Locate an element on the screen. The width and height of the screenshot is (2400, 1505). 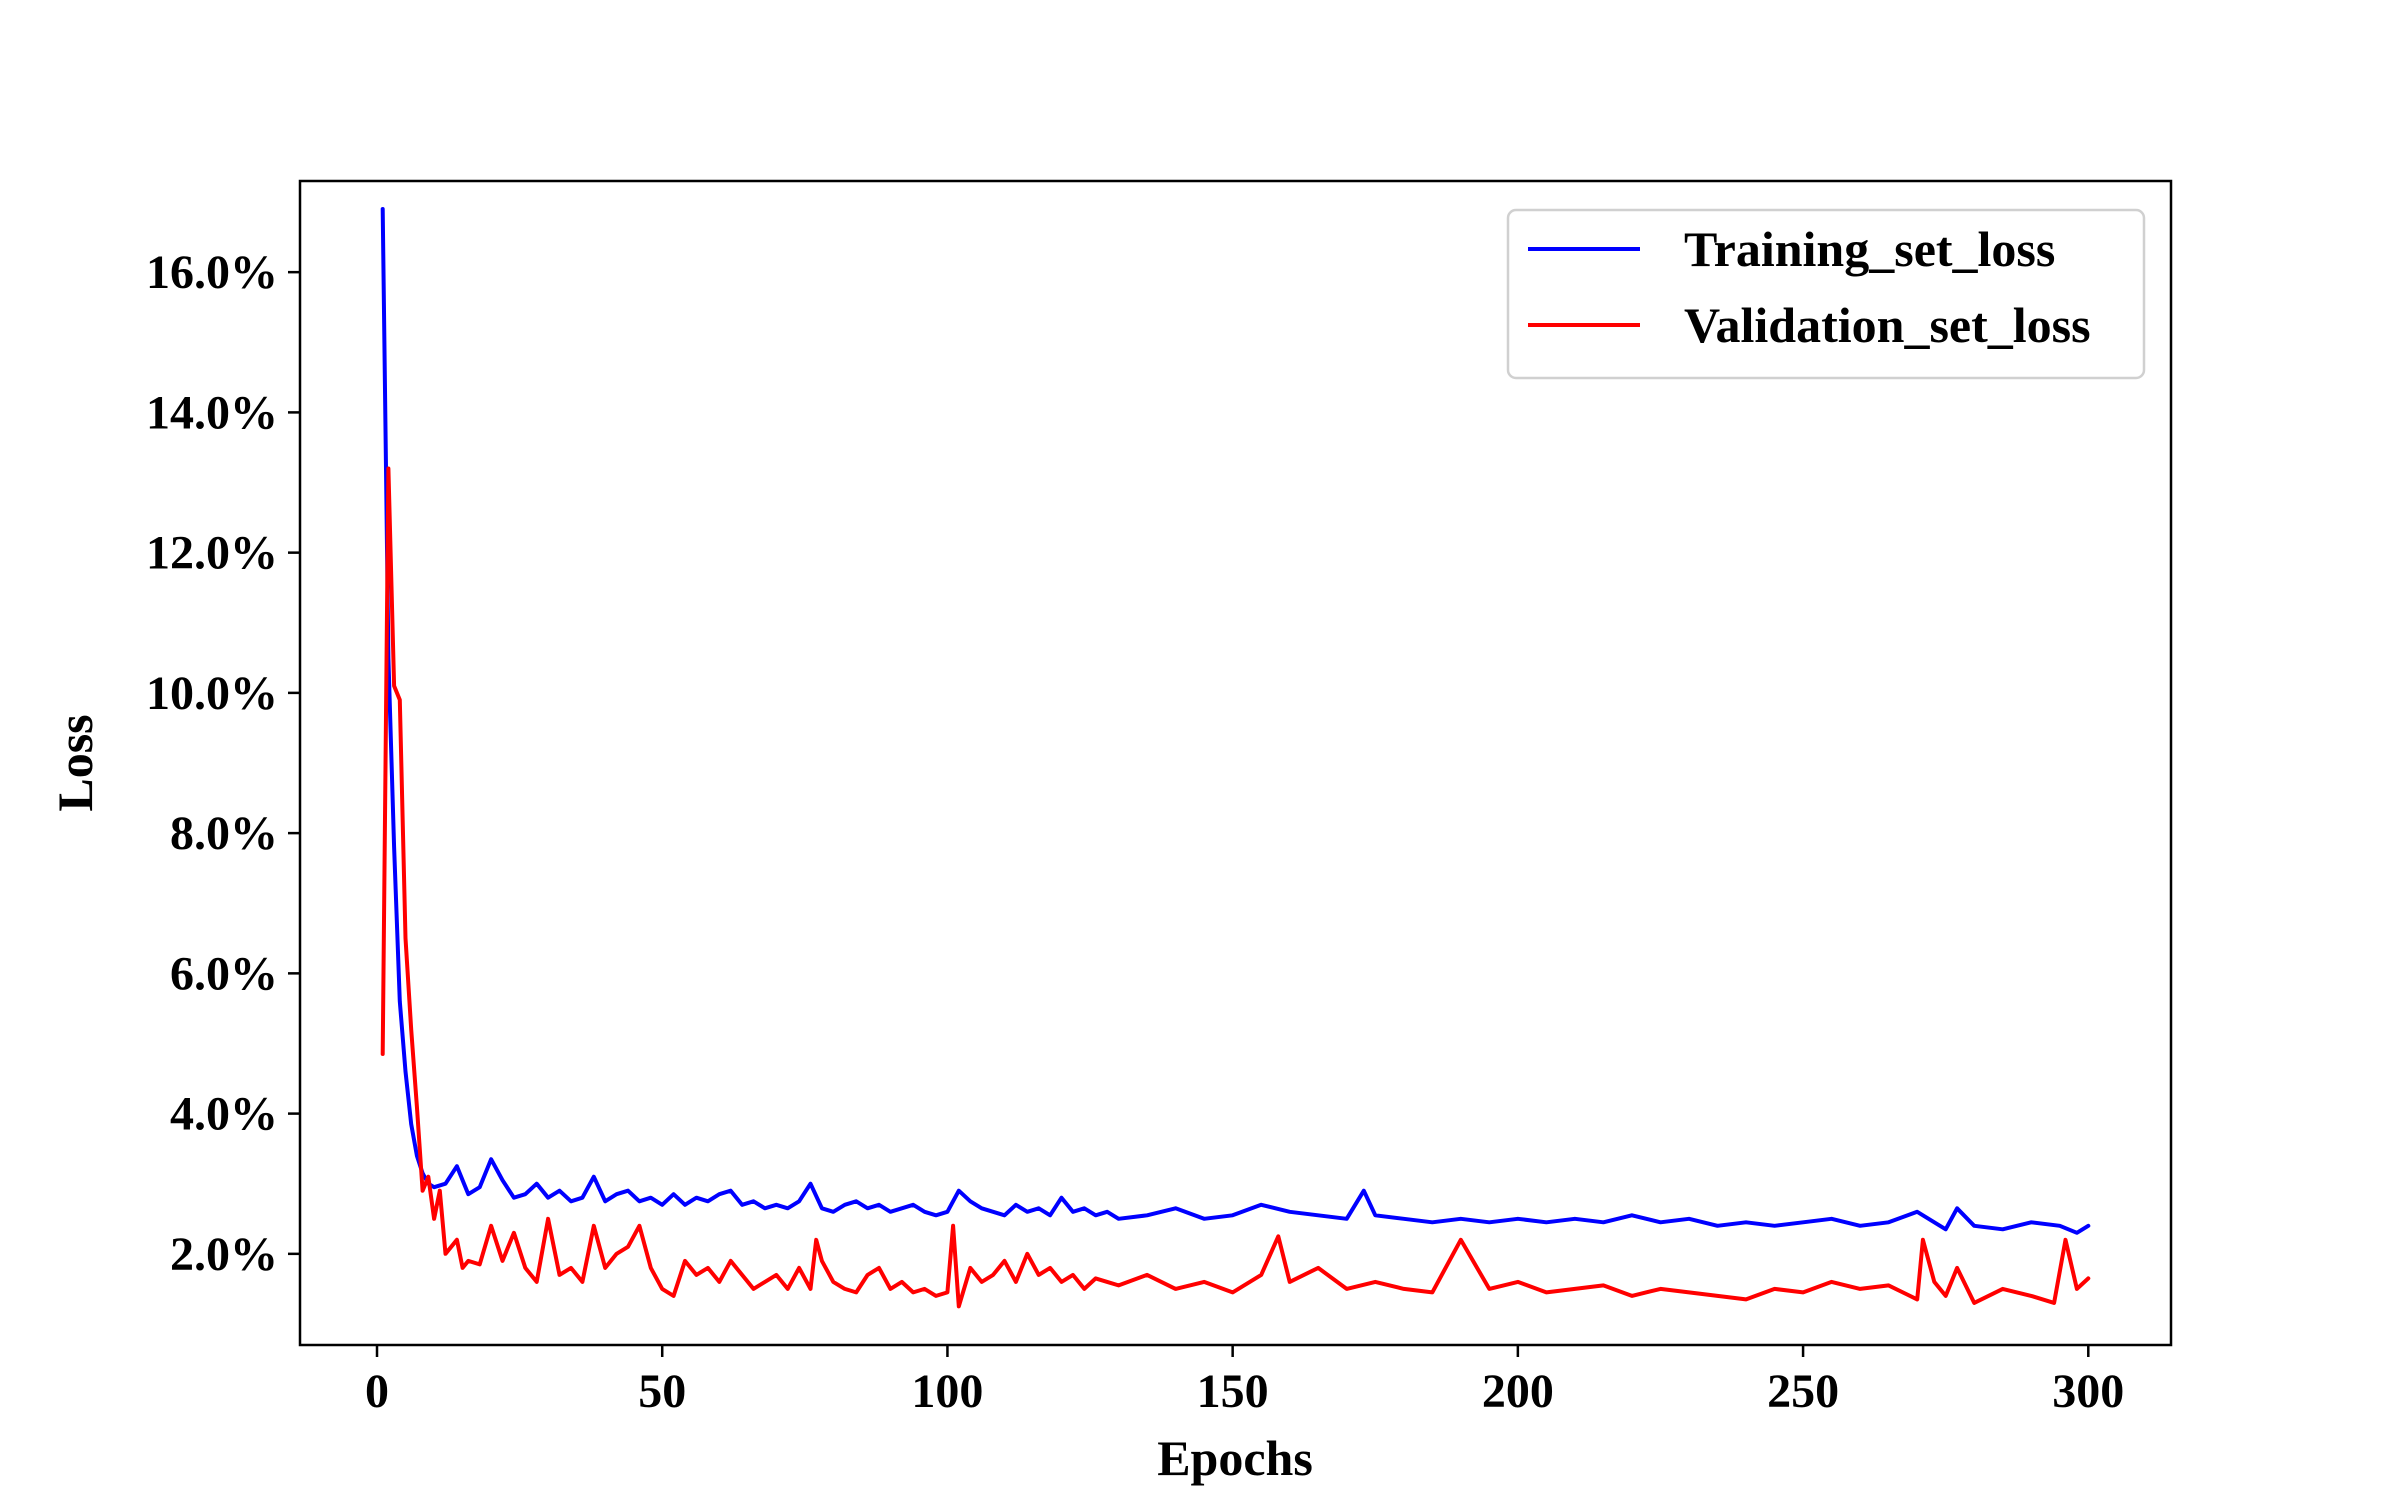
y-tick-label: 2.0% is located at coordinates (224, 1254).